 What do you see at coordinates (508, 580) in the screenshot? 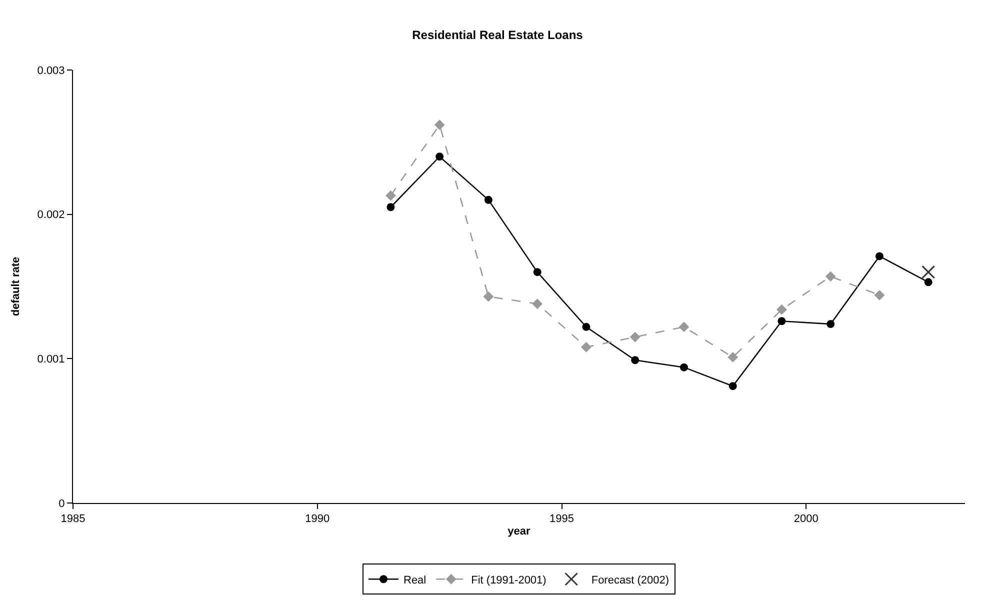
I see `legend-label: Fit (1991-2001)` at bounding box center [508, 580].